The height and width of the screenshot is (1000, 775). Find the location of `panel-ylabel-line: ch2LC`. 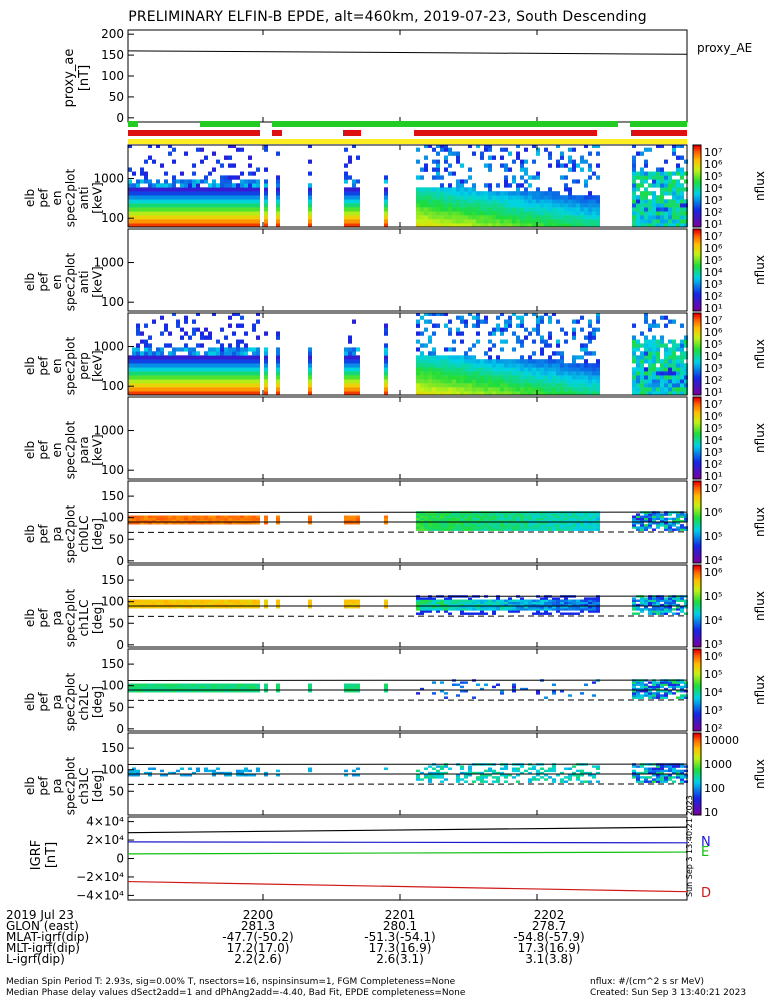

panel-ylabel-line: ch2LC is located at coordinates (84, 702).